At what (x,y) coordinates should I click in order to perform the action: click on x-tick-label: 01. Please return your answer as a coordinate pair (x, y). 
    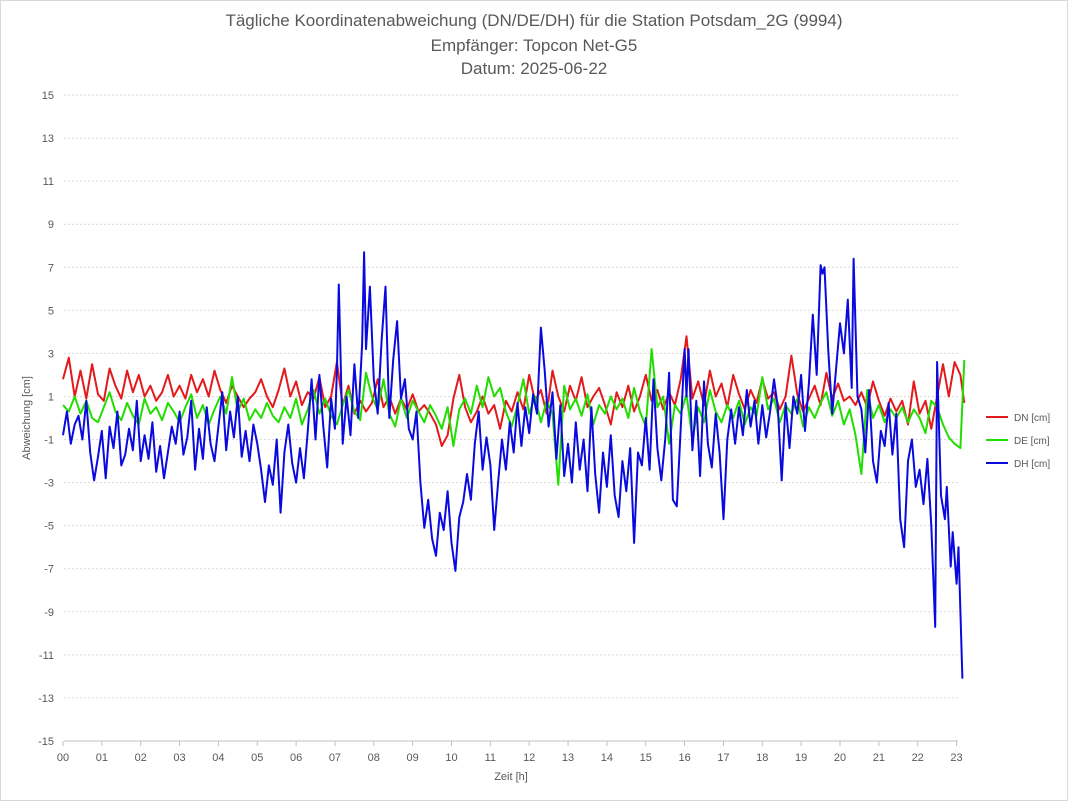
    Looking at the image, I should click on (102, 758).